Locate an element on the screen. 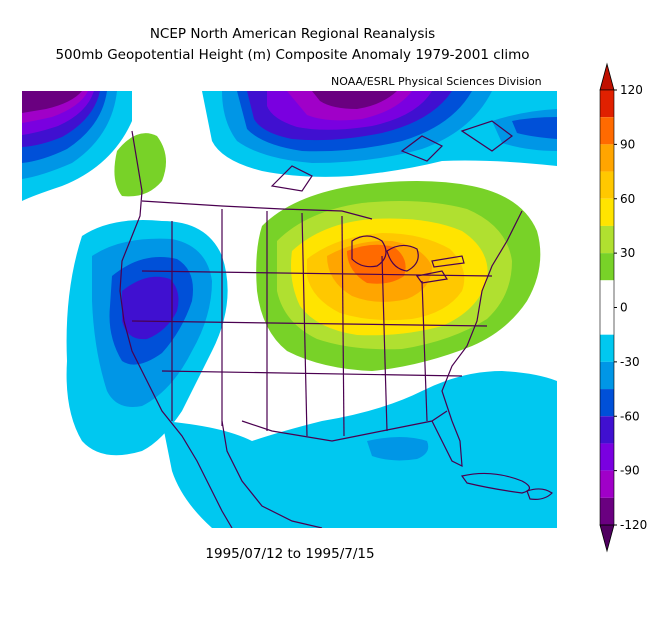 The height and width of the screenshot is (619, 661). colorbar-tick-label: 0 is located at coordinates (624, 308).